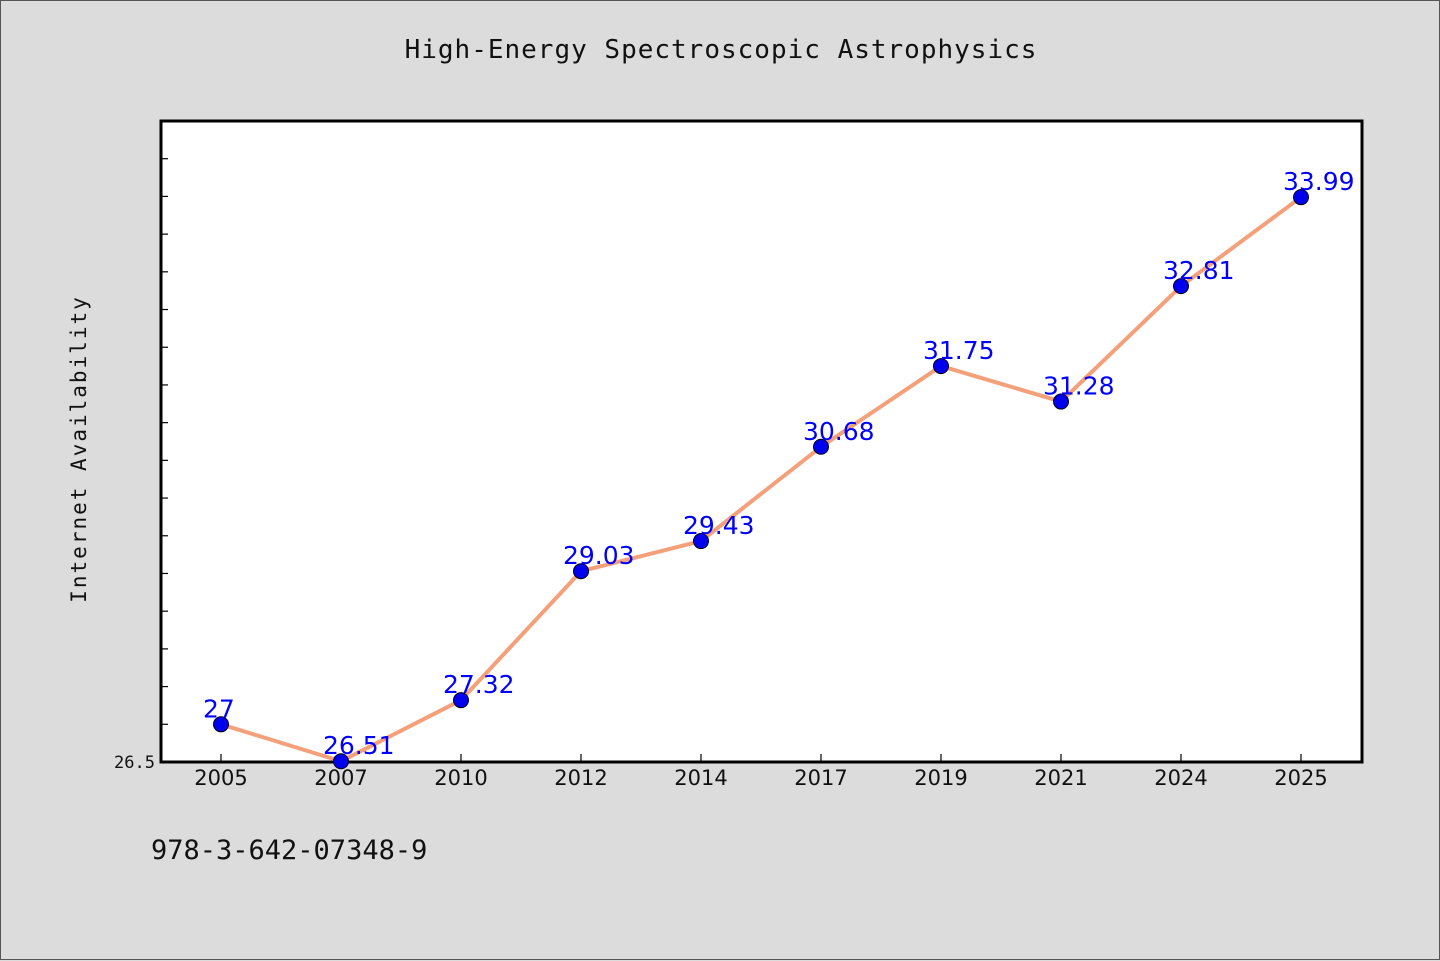  What do you see at coordinates (719, 525) in the screenshot?
I see `data-label: 29.43` at bounding box center [719, 525].